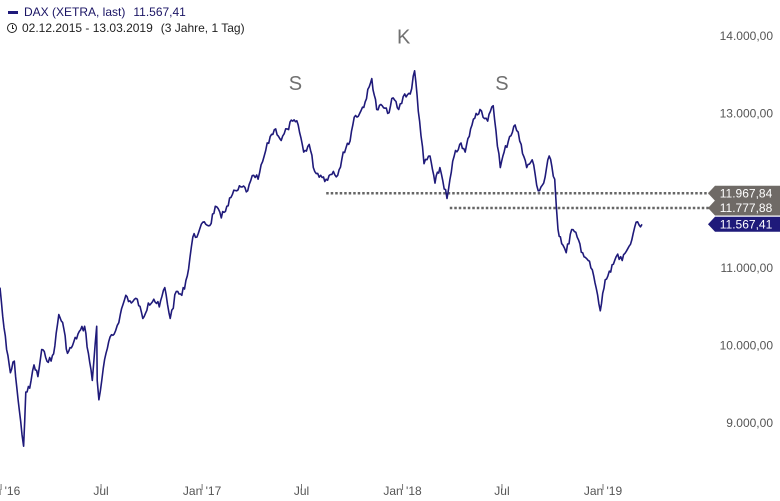 The width and height of the screenshot is (780, 501). I want to click on last-value-badge-shape, so click(744, 224).